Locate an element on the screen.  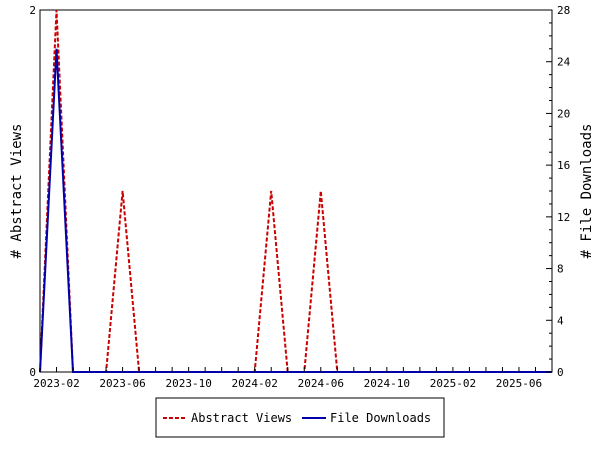
y-right-tick-label: 28 is located at coordinates (563, 10).